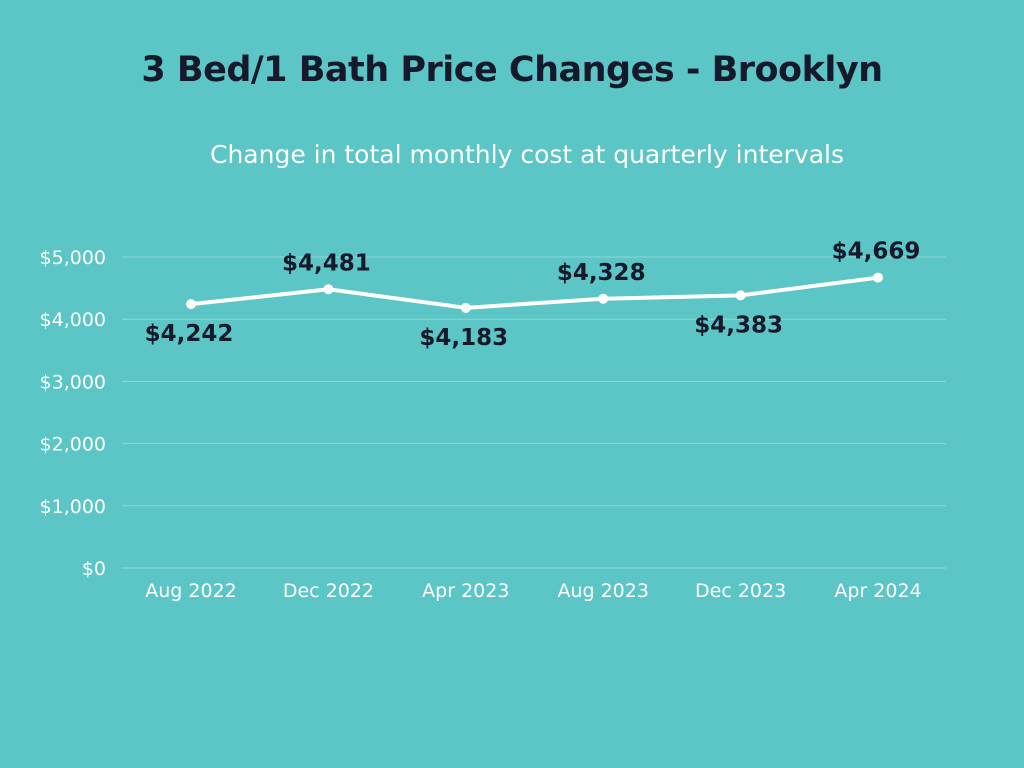  I want to click on chart-title: 3 Bed/1 Bath Price Changes - Brooklyn, so click(512, 70).